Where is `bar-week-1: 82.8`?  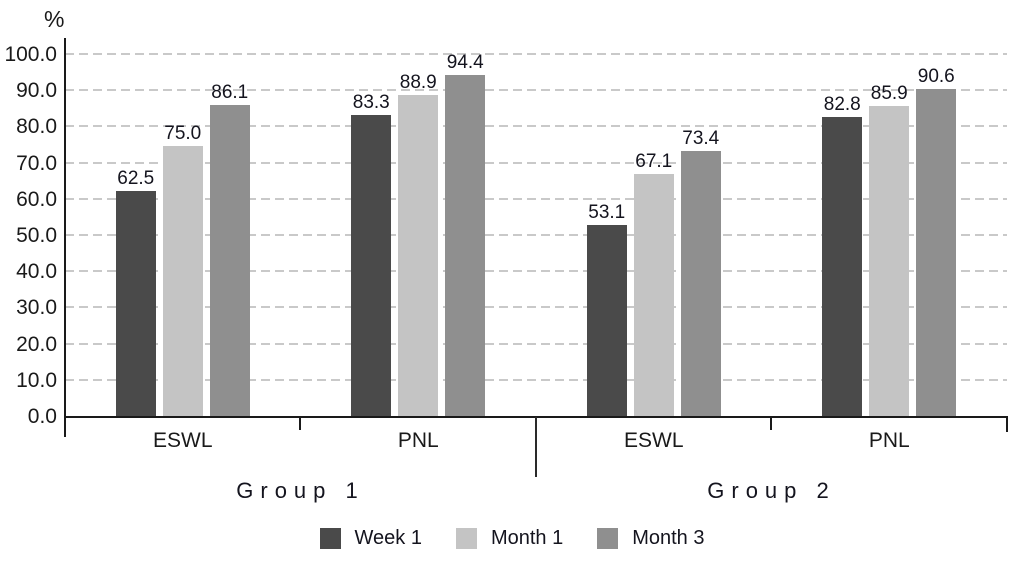 bar-week-1: 82.8 is located at coordinates (842, 255).